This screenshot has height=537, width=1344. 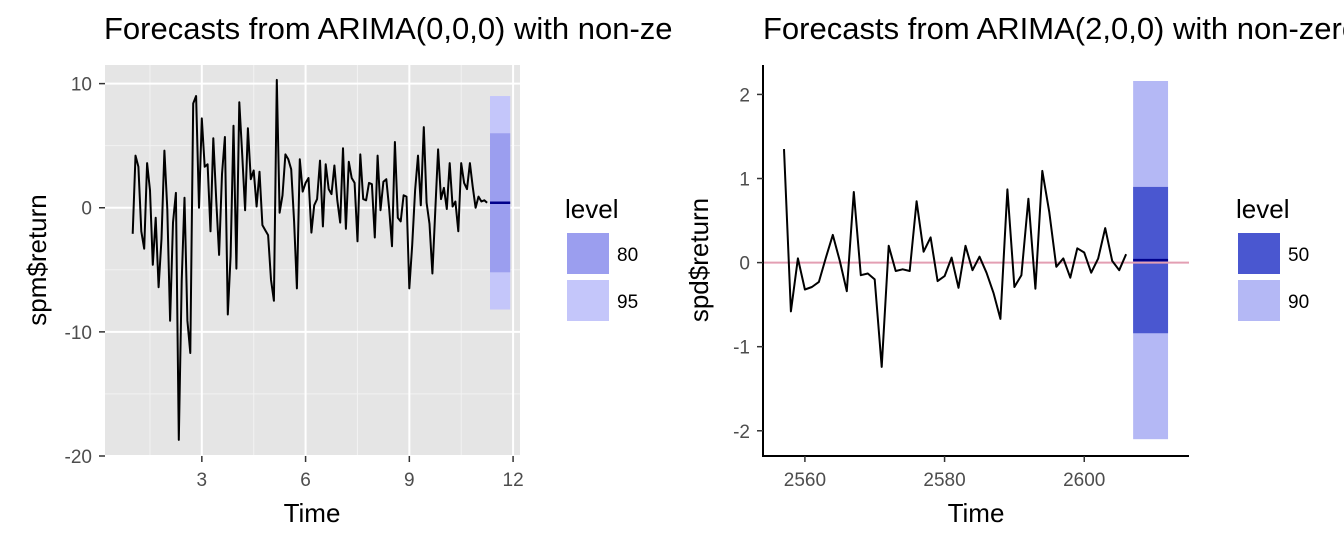 What do you see at coordinates (976, 513) in the screenshot?
I see `right-x-axis-title: Time` at bounding box center [976, 513].